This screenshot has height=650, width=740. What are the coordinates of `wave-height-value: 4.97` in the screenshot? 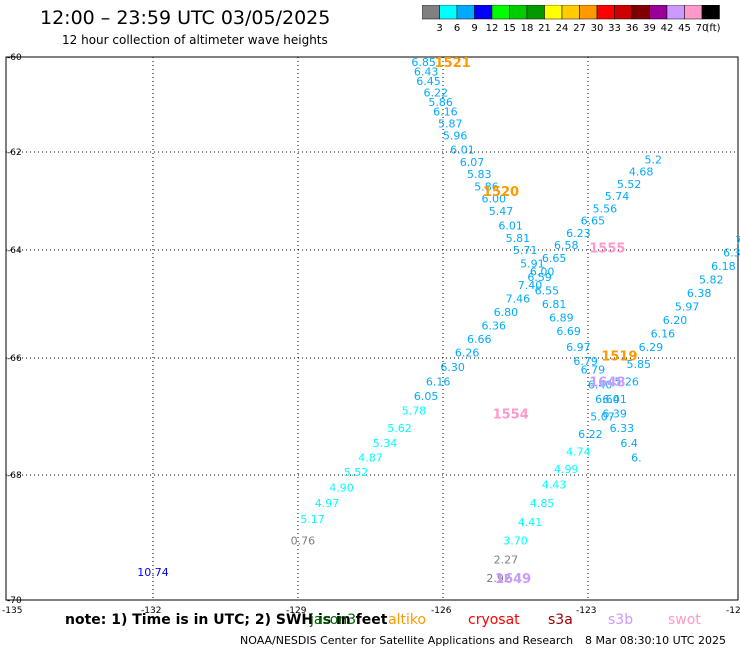 It's located at (327, 503).